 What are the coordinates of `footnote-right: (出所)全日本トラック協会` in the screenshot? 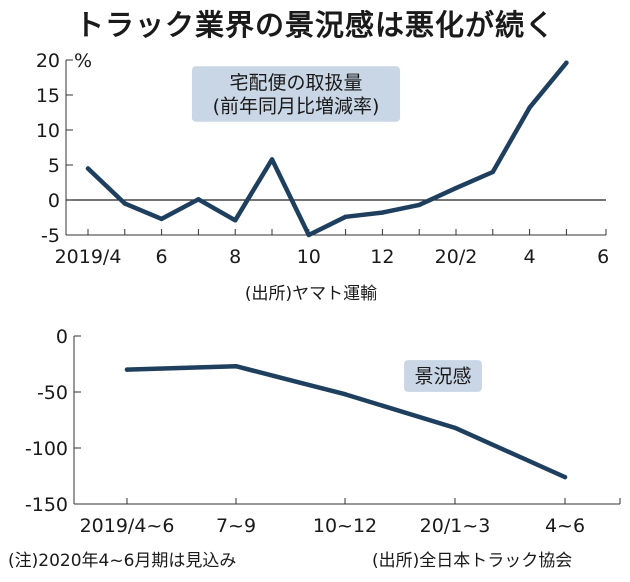 It's located at (472, 561).